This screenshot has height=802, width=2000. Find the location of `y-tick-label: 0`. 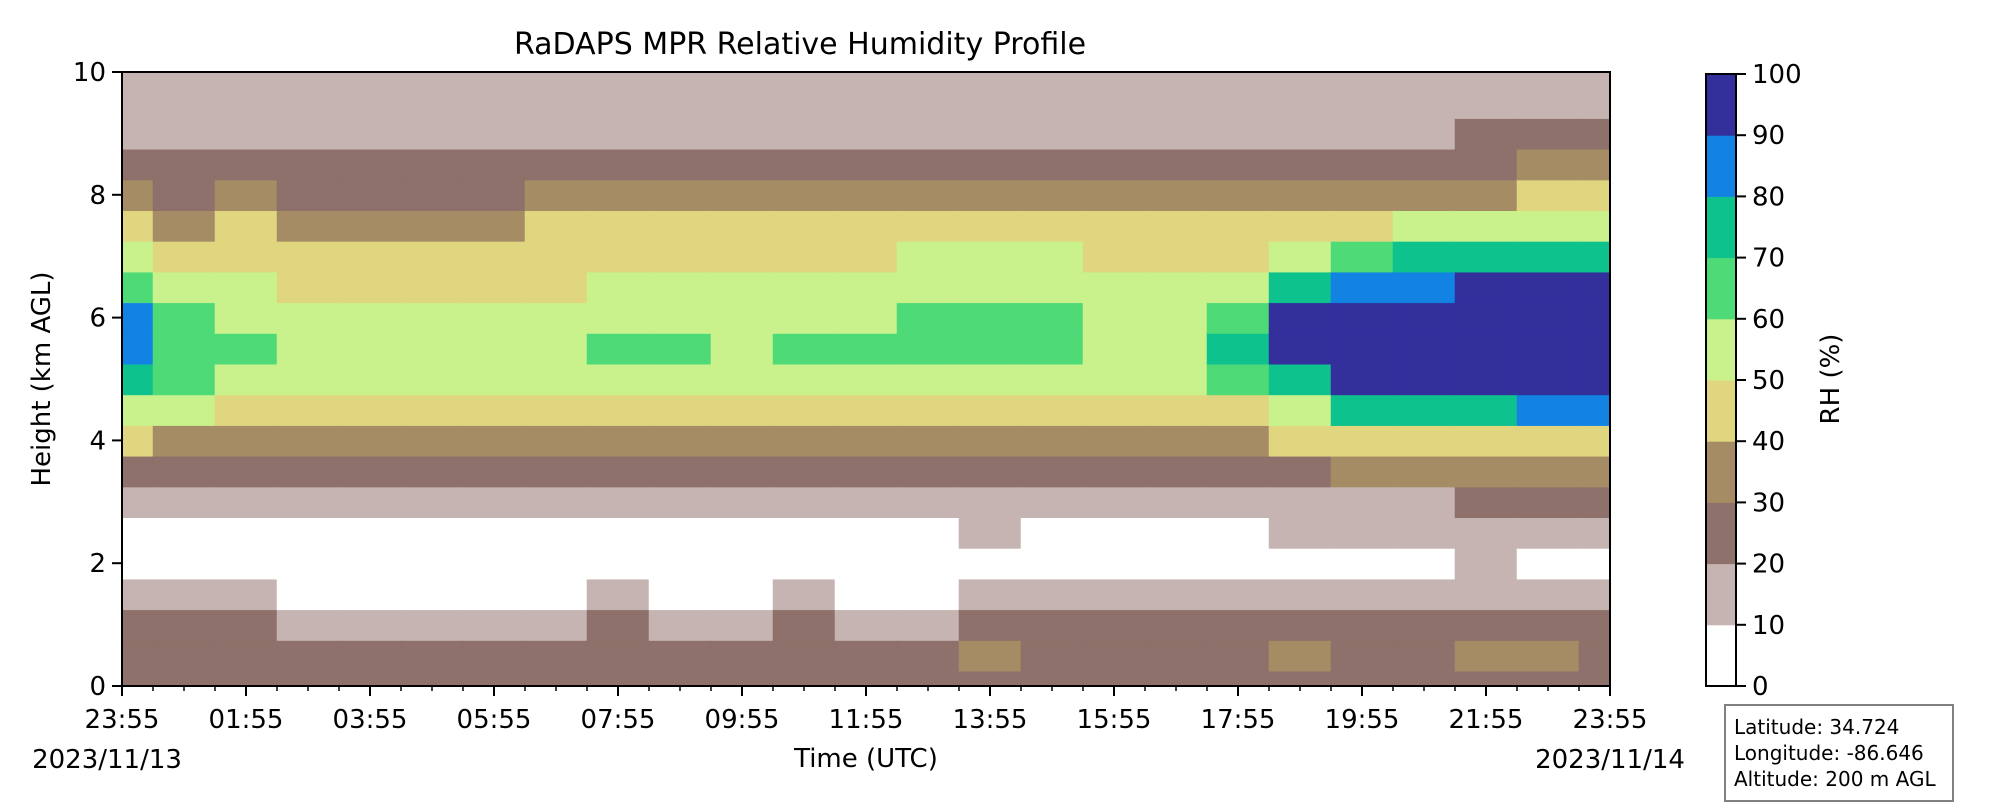

y-tick-label: 0 is located at coordinates (97, 687).